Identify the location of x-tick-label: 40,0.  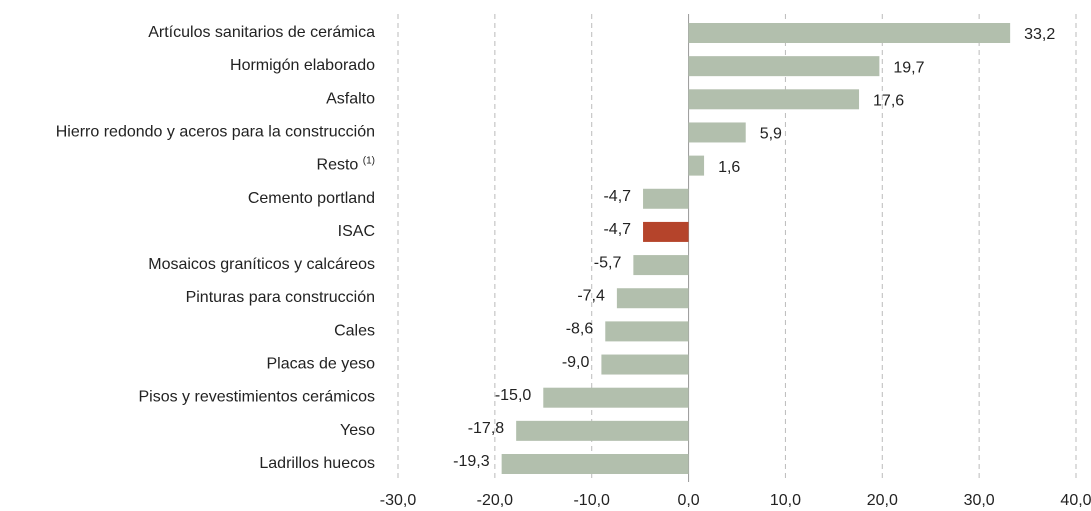
(1075, 500).